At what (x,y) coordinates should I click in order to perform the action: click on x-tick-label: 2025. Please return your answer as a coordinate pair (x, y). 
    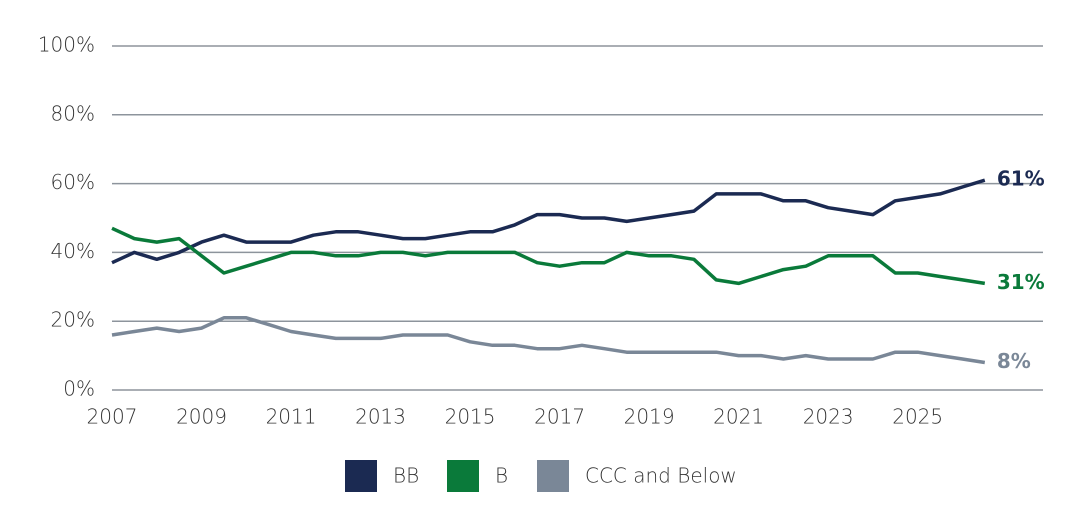
    Looking at the image, I should click on (917, 417).